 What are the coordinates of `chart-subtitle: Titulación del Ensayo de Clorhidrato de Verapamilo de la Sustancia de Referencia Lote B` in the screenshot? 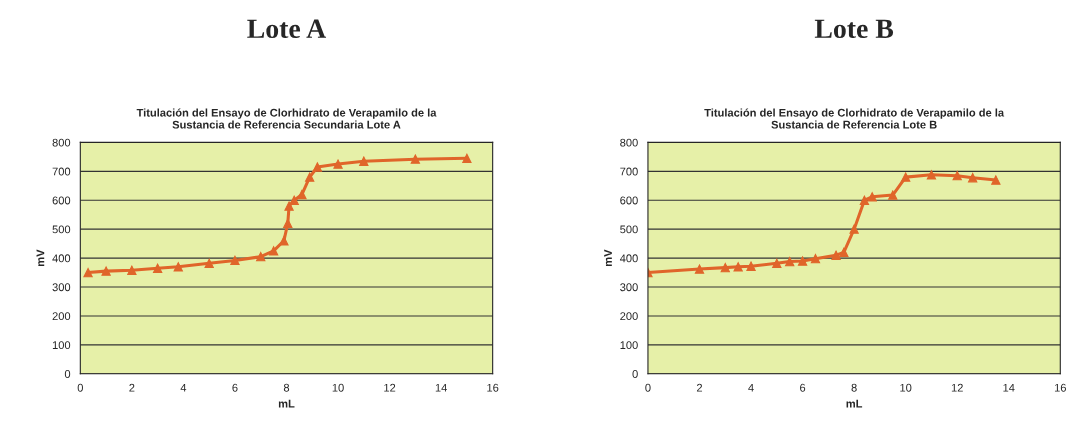 It's located at (854, 118).